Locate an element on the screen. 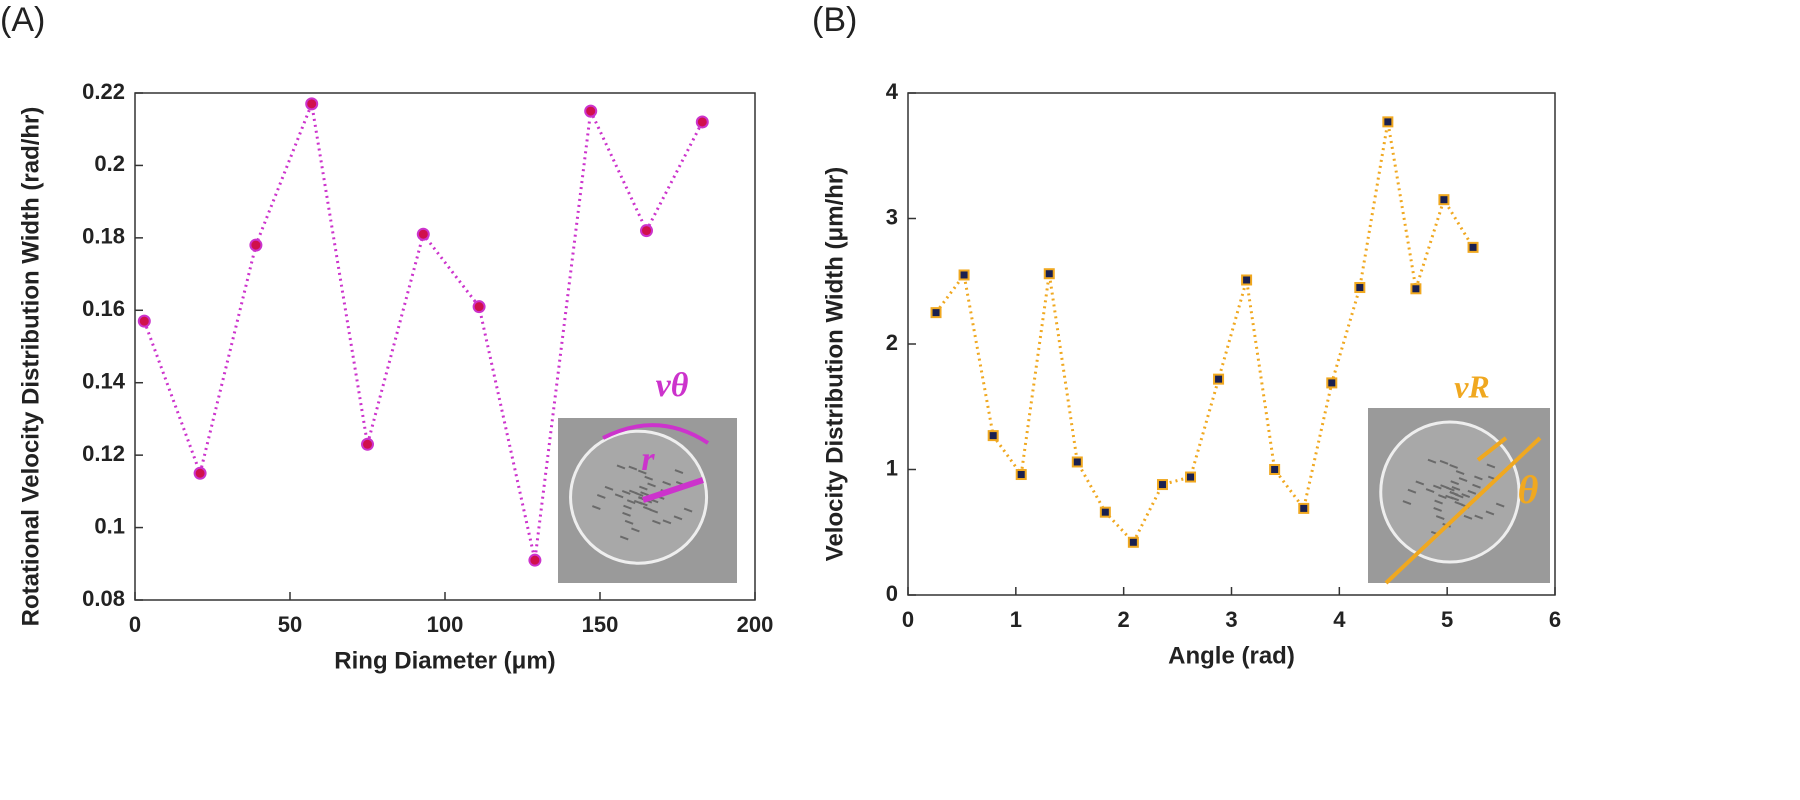  x-tick-label: 100 is located at coordinates (445, 624).